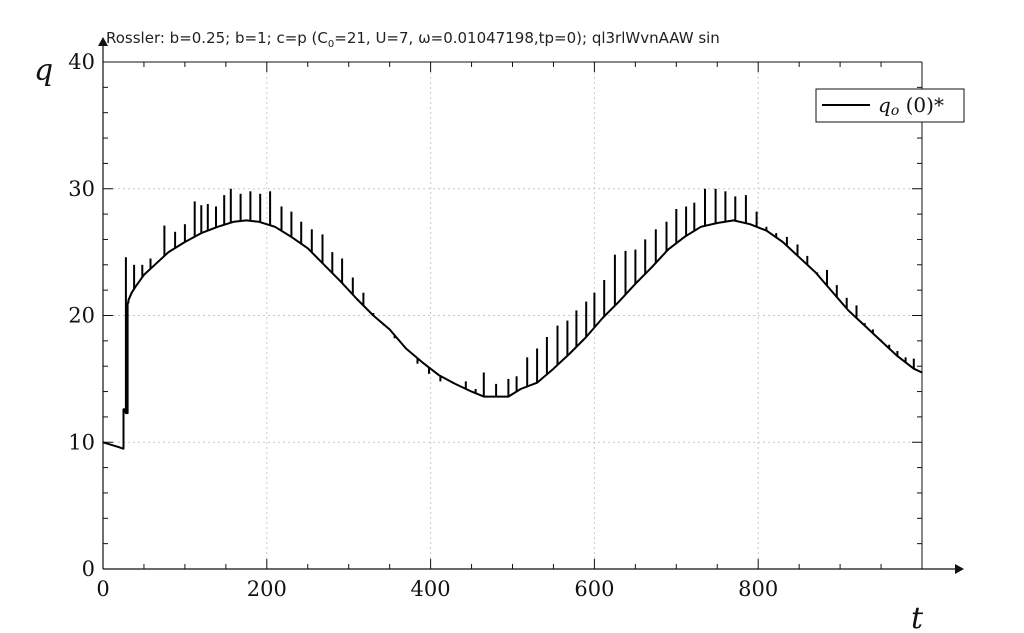 This screenshot has height=633, width=1024. What do you see at coordinates (758, 589) in the screenshot?
I see `x-tick-label: 800` at bounding box center [758, 589].